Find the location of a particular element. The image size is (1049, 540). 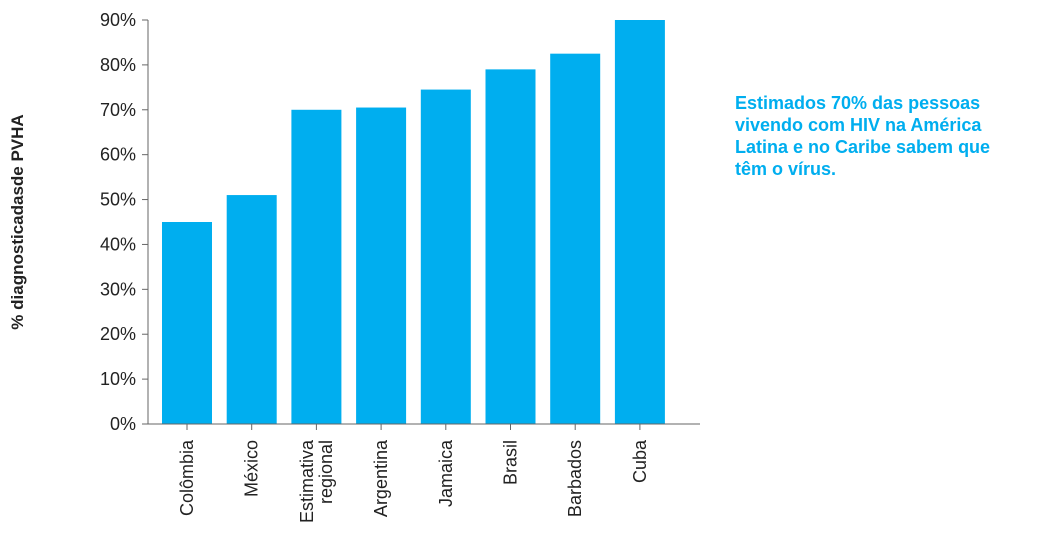

y-axis-ticks: 0% 10% 20% 30% 40% 50% 60% 70% 80% 90% is located at coordinates (124, 222).